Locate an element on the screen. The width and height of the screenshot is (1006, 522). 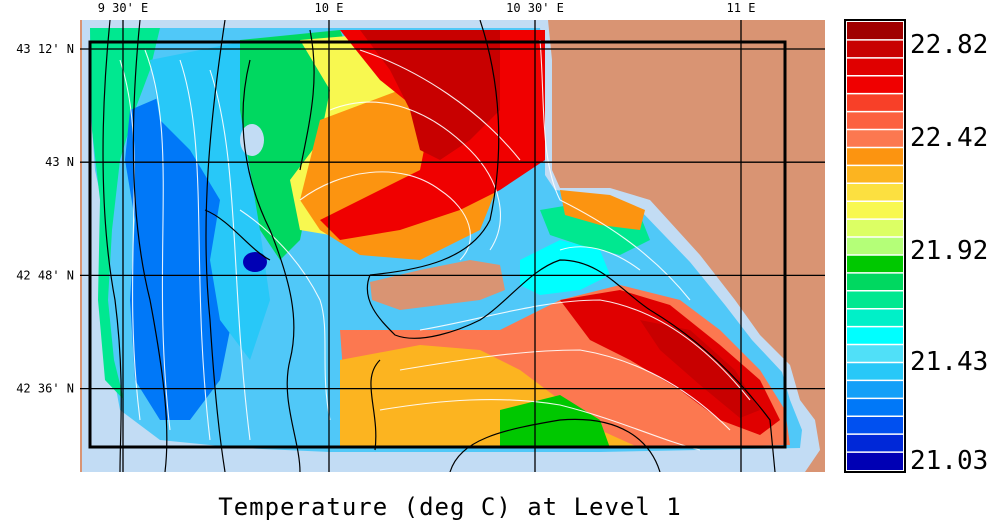
colorbar-frame is located at coordinates (875, 246).